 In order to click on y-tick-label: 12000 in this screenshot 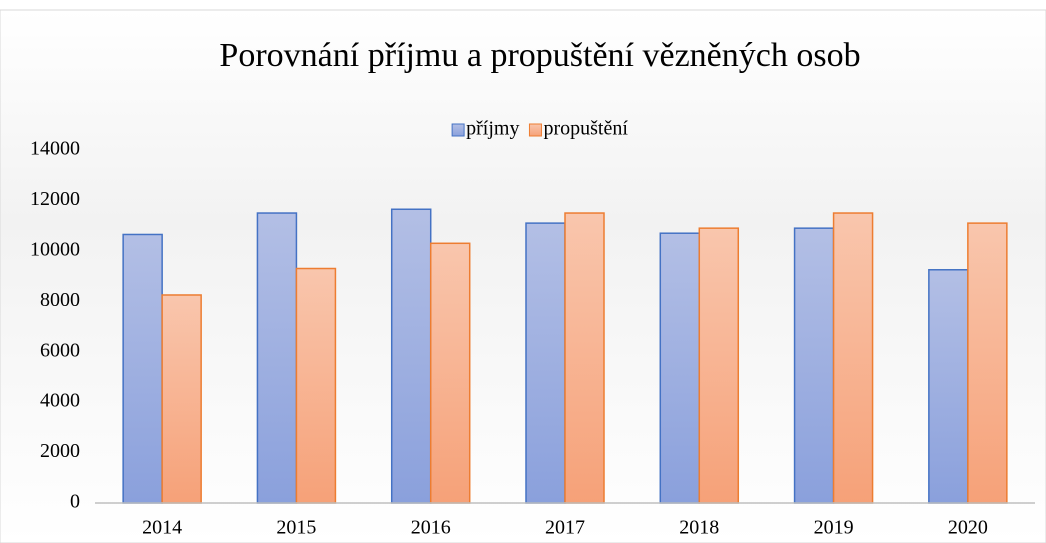, I will do `click(55, 199)`.